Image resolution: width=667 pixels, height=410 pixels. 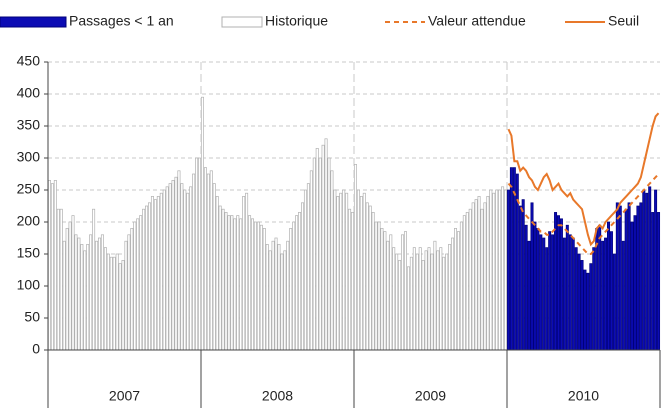 What do you see at coordinates (29, 253) in the screenshot?
I see `y-tick-label: 150` at bounding box center [29, 253].